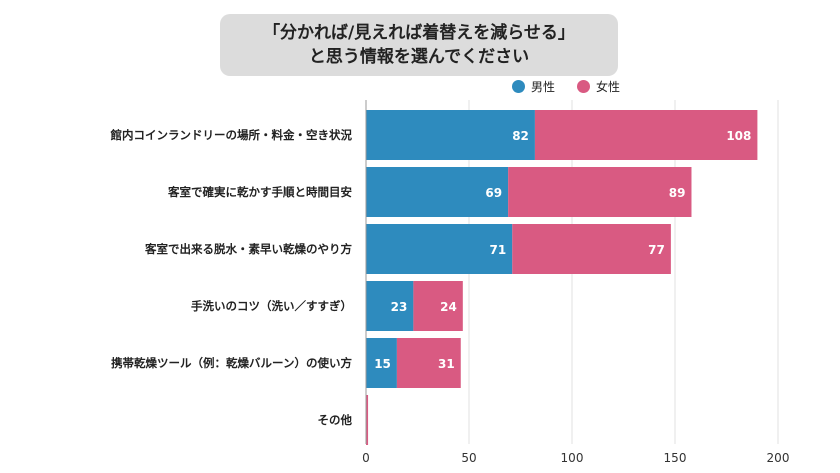  I want to click on legend-label-male: 男性, so click(543, 87).